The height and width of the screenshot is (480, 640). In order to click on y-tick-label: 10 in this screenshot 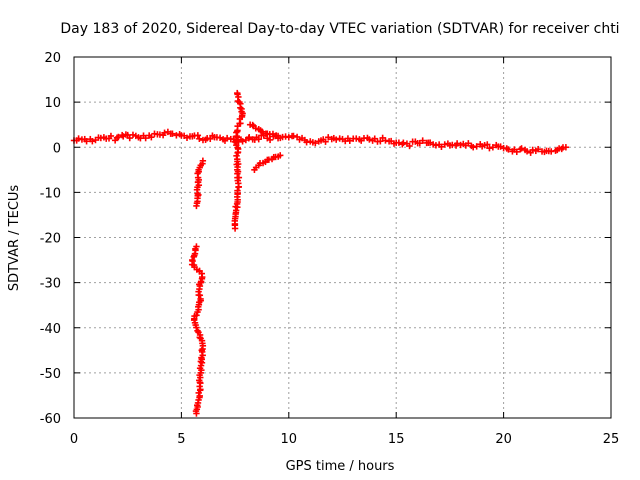, I will do `click(52, 103)`.